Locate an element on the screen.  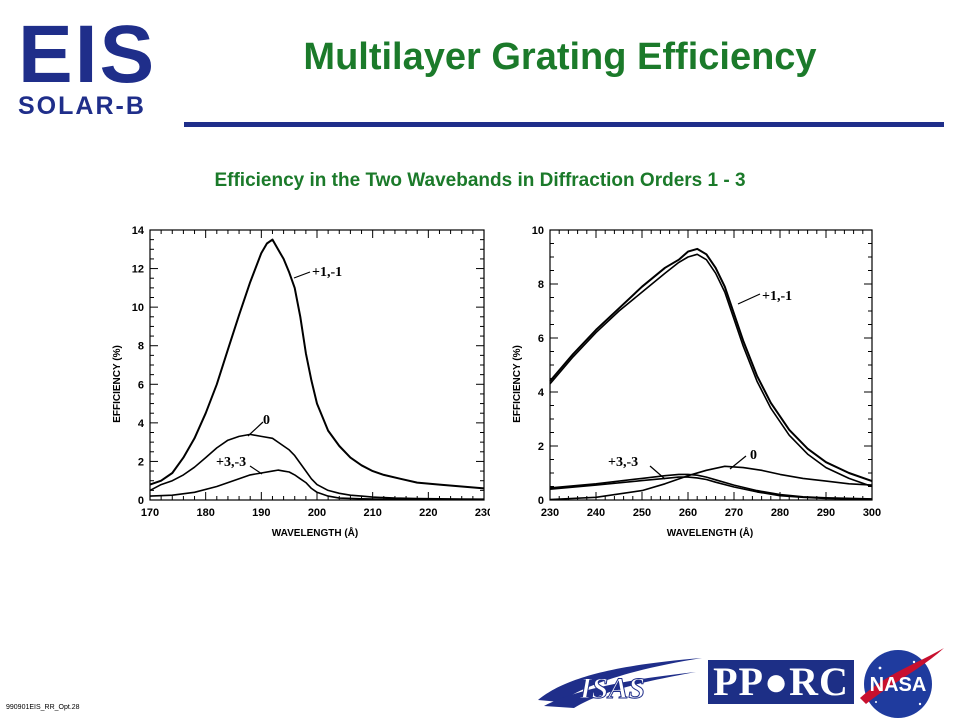
chart-right-annotation-zero-order-arrow is located at coordinates (738, 462).